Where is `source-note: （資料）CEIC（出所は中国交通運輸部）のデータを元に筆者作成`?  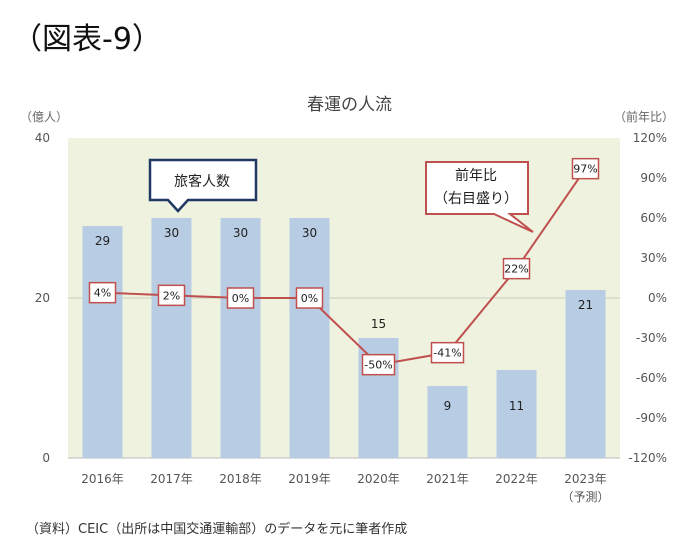
source-note: （資料）CEIC（出所は中国交通運輸部）のデータを元に筆者作成 is located at coordinates (217, 529).